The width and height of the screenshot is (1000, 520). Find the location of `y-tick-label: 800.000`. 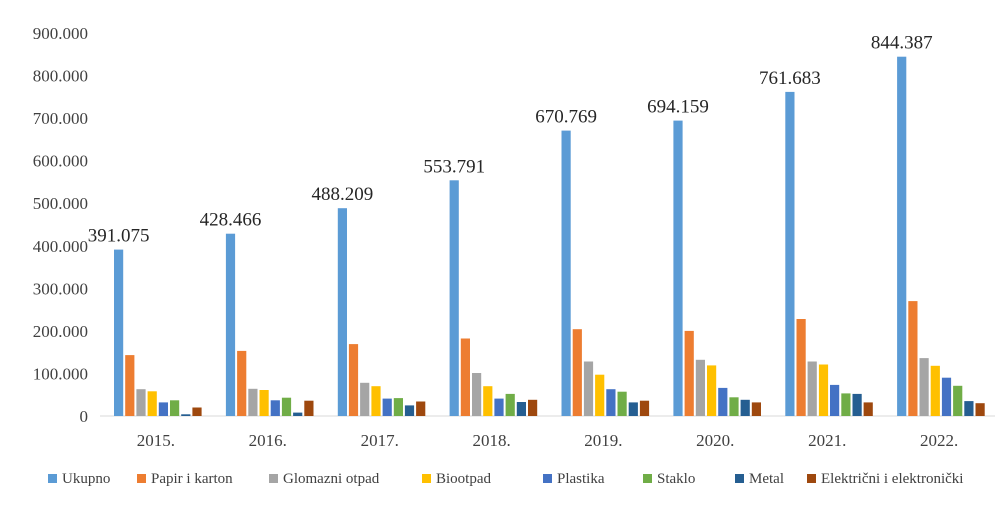

y-tick-label: 800.000 is located at coordinates (60, 76).